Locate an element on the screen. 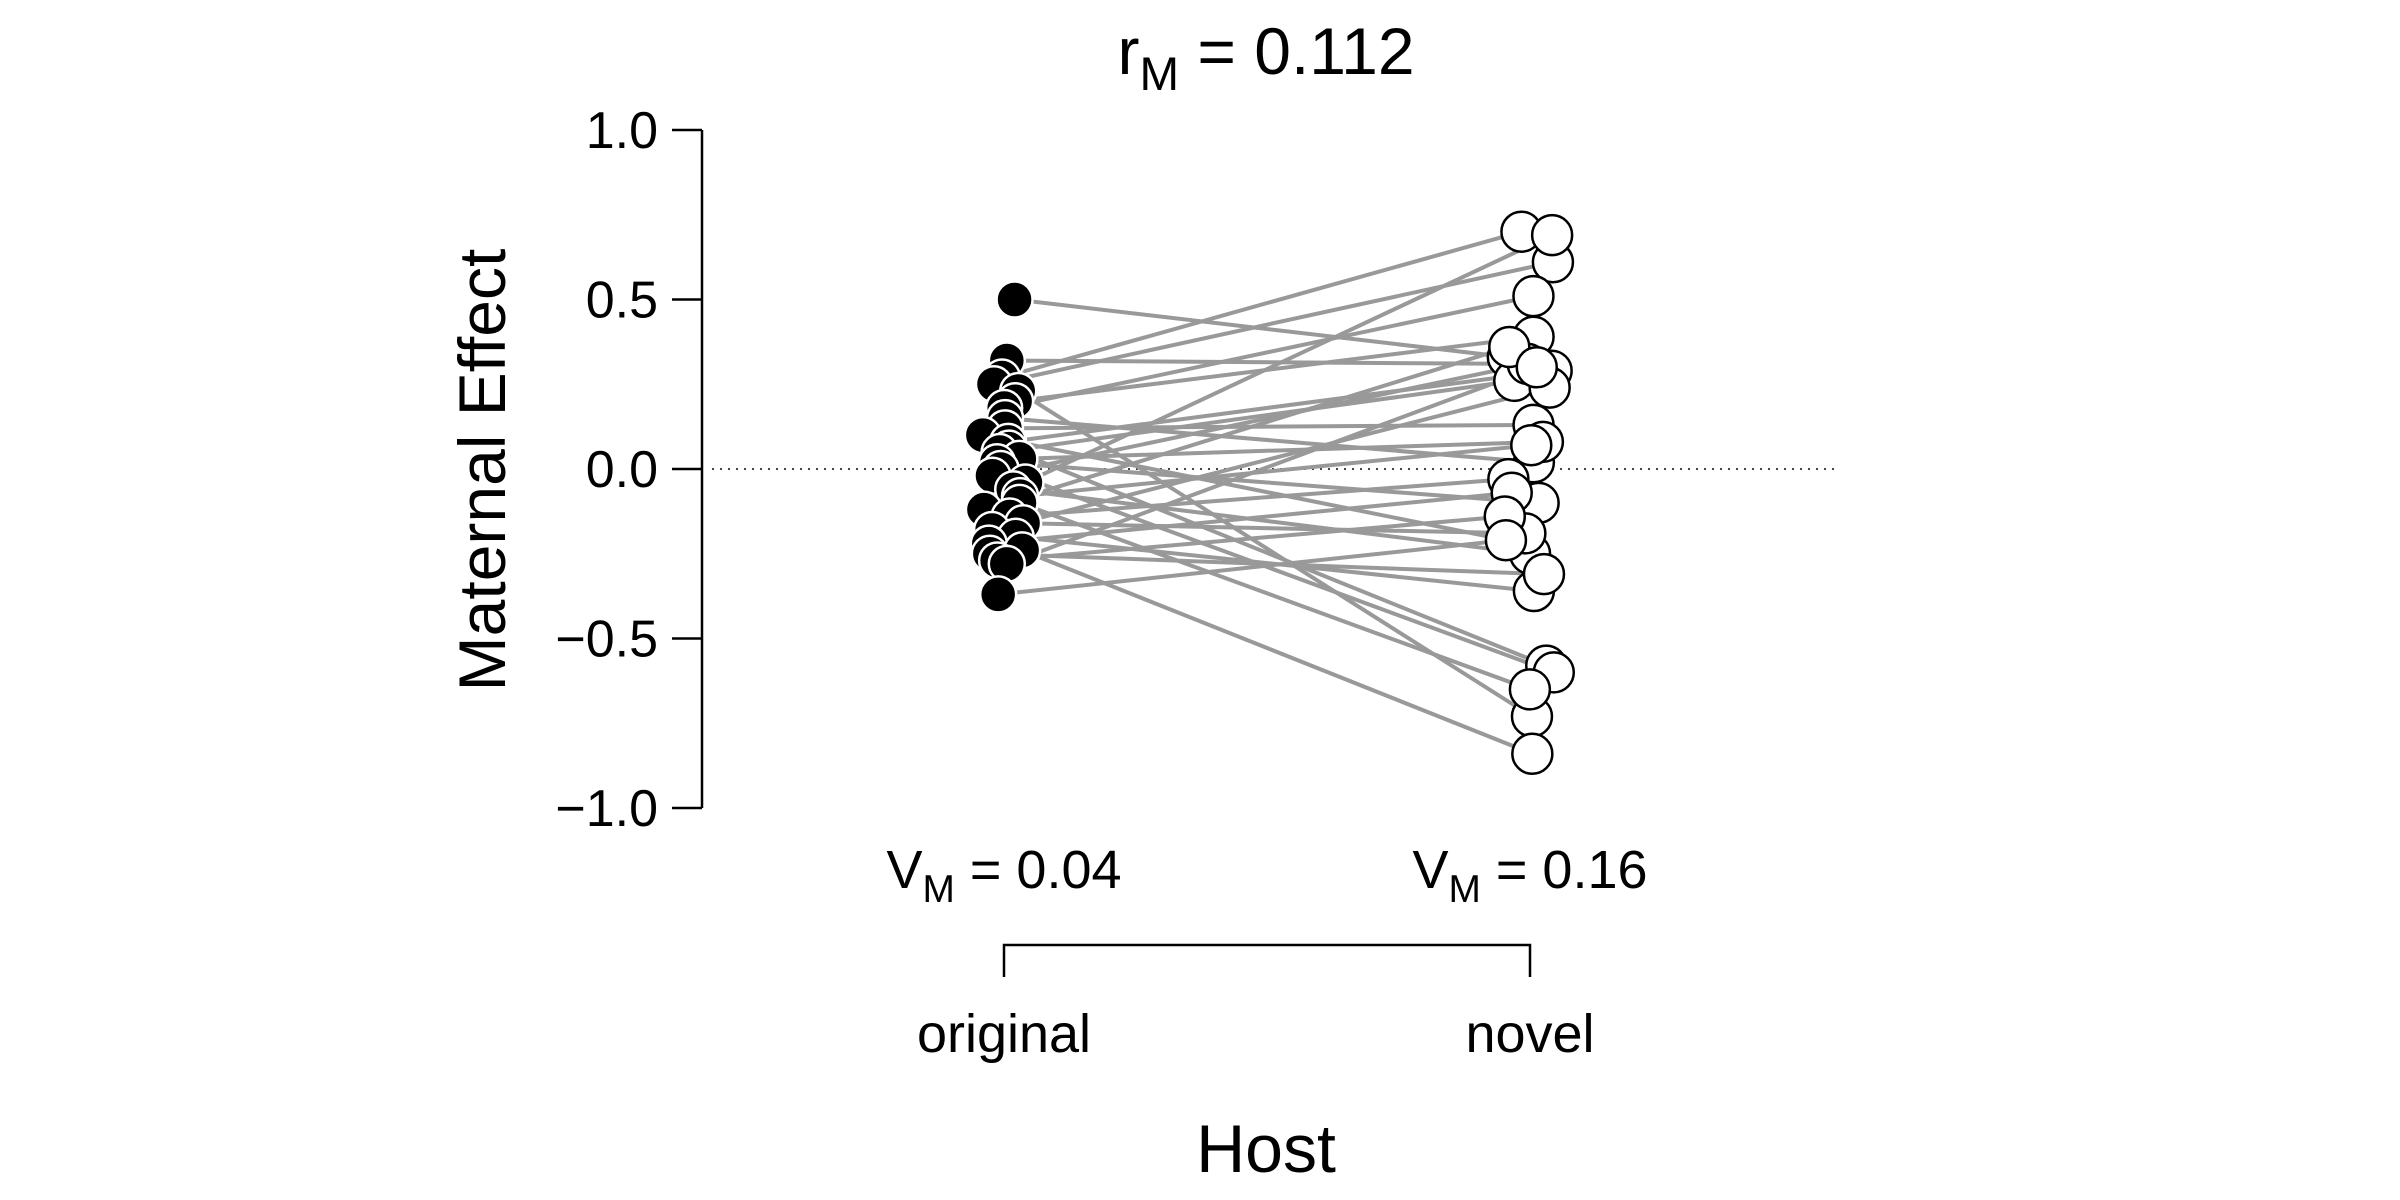 The width and height of the screenshot is (2400, 1200). x-axis-label: Host is located at coordinates (1266, 1149).